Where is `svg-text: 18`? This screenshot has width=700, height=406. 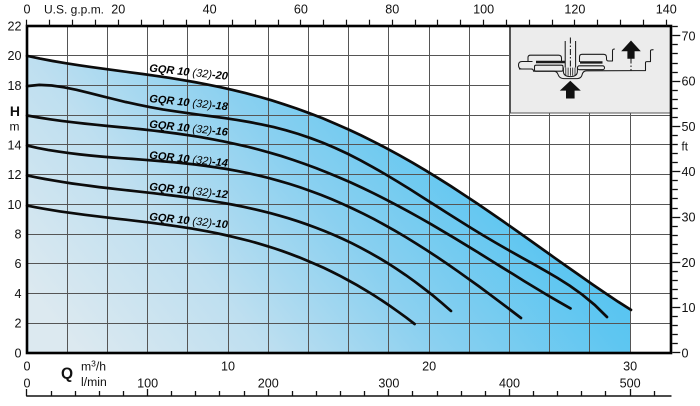
svg-text: 18 is located at coordinates (14, 86).